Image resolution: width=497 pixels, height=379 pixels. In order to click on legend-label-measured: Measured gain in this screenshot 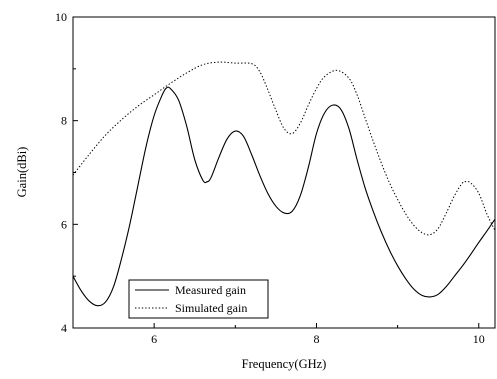, I will do `click(210, 290)`.